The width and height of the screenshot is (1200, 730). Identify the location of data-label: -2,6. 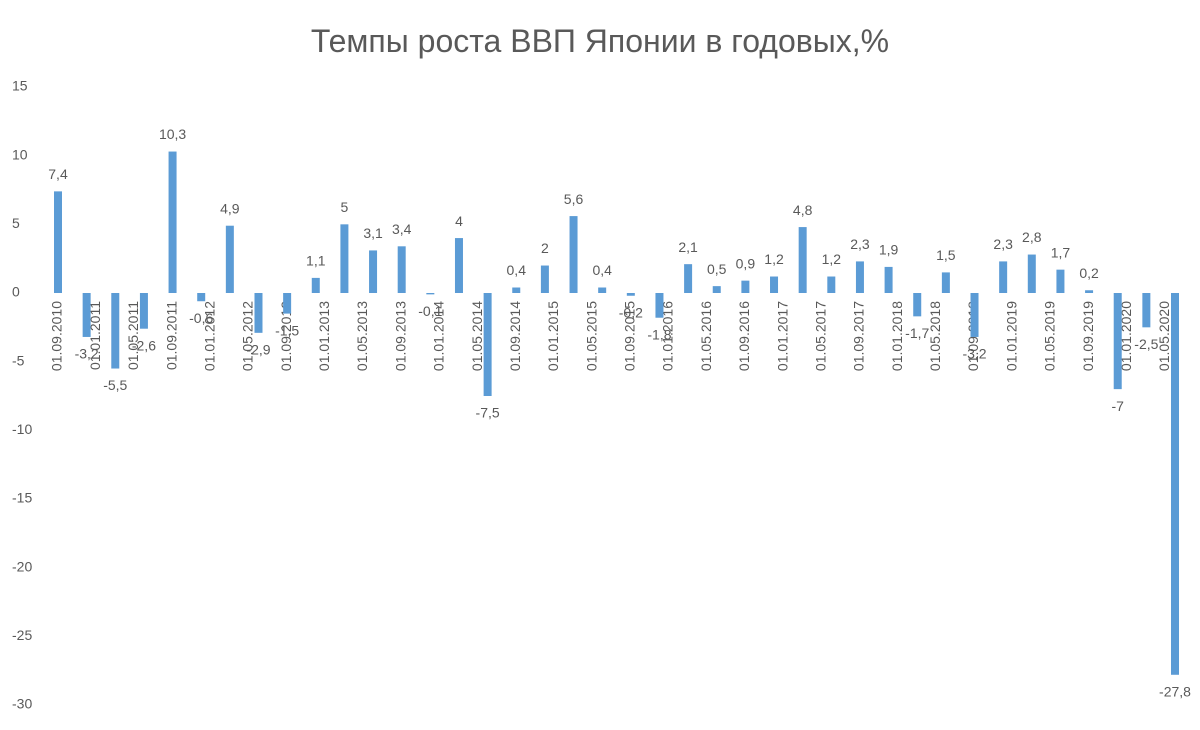
(144, 345).